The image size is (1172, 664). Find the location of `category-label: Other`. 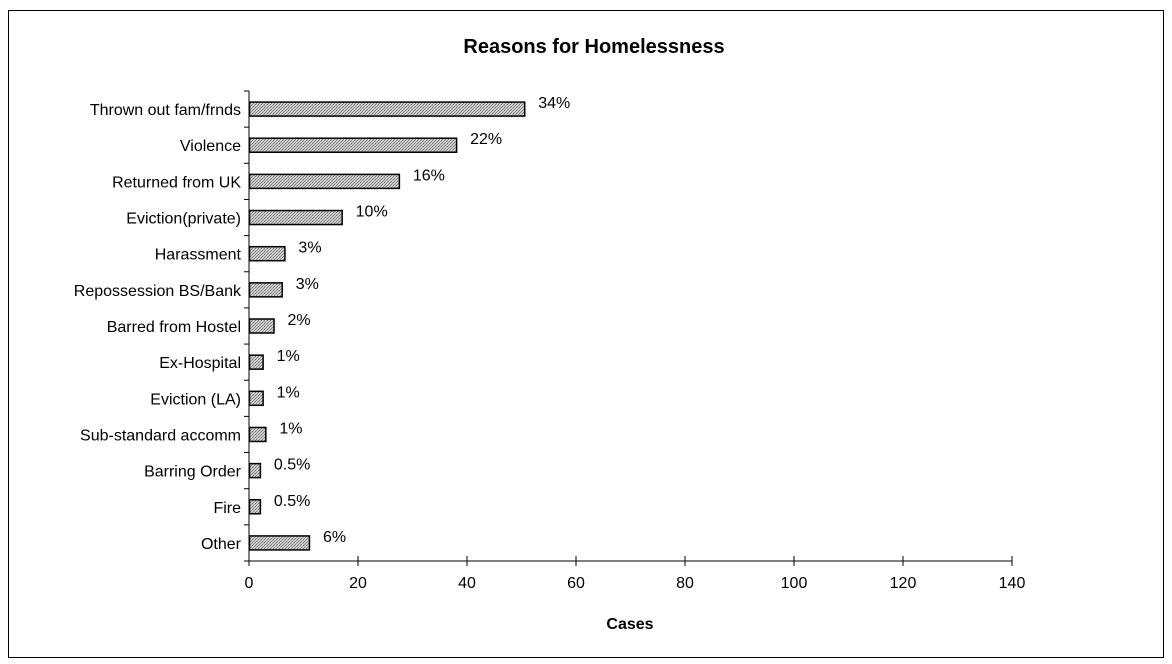

category-label: Other is located at coordinates (221, 544).